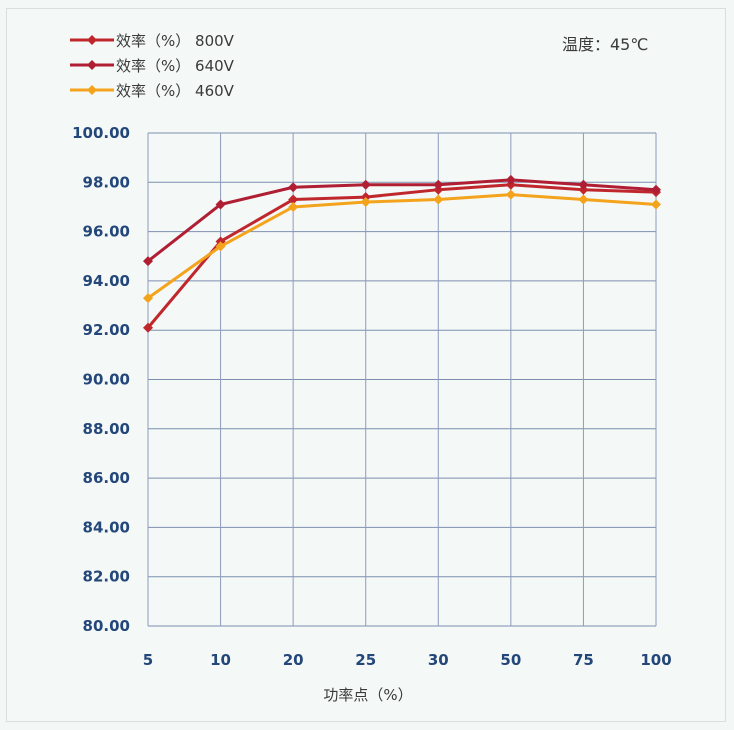  Describe the element at coordinates (175, 66) in the screenshot. I see `legend-label: 效率（%） 640V` at that location.